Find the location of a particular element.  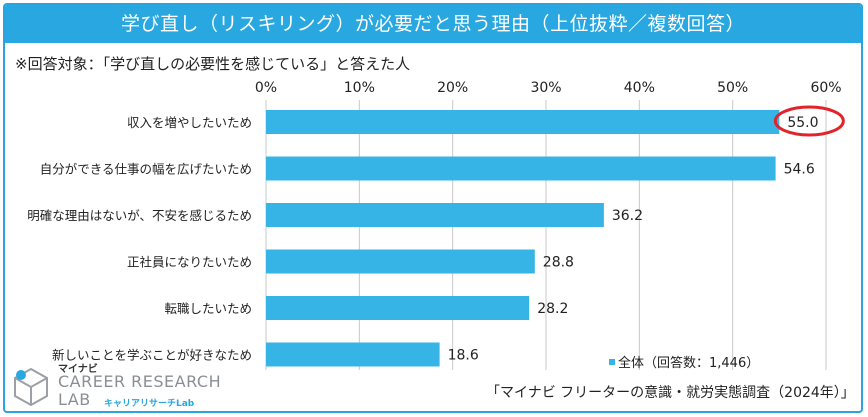

x-tick-label: 10% is located at coordinates (359, 88).